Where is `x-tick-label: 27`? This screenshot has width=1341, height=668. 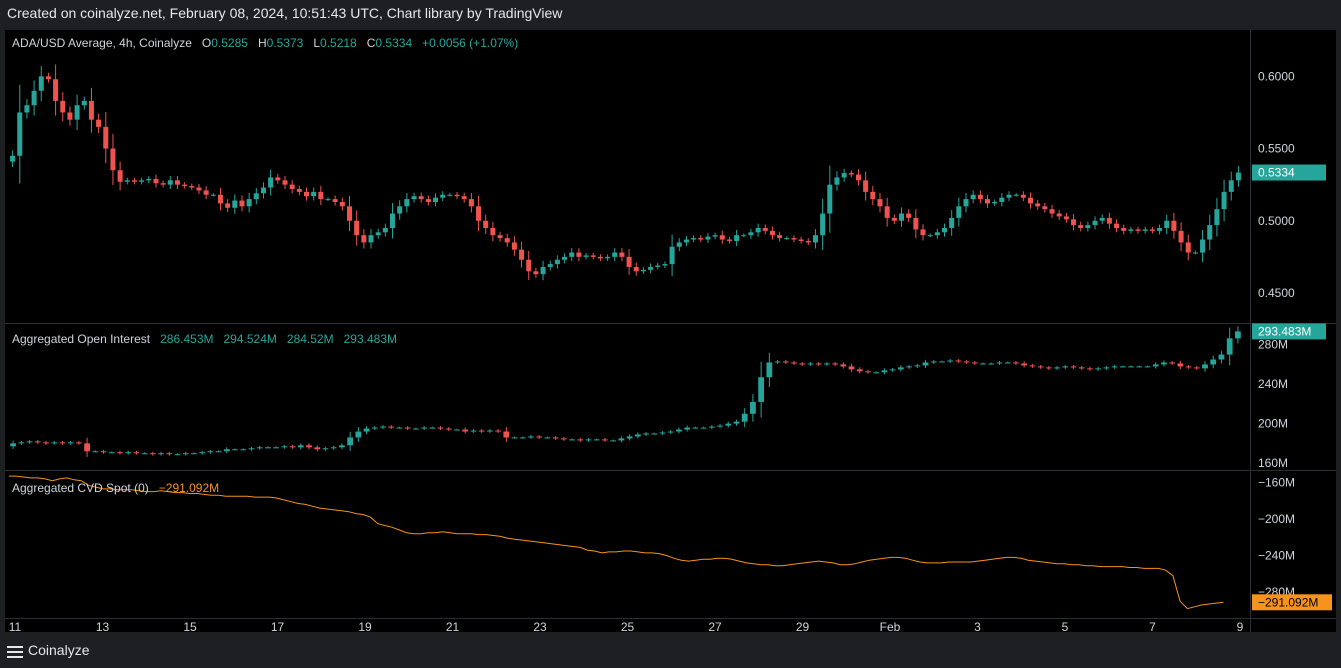 x-tick-label: 27 is located at coordinates (715, 626).